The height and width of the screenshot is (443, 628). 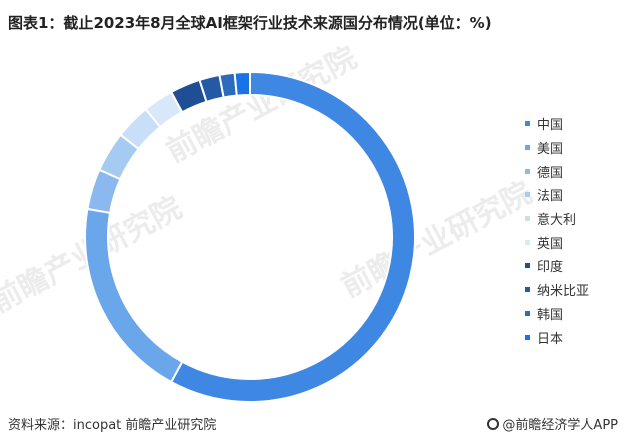 I want to click on legend-item: 德国, so click(x=557, y=171).